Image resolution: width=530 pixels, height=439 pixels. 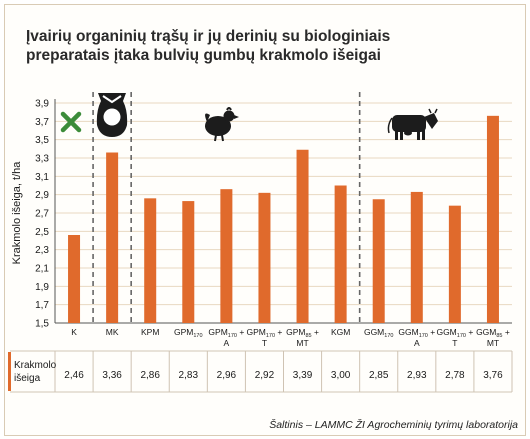 What do you see at coordinates (112, 115) in the screenshot?
I see `sewage-sludge-bag-icon` at bounding box center [112, 115].